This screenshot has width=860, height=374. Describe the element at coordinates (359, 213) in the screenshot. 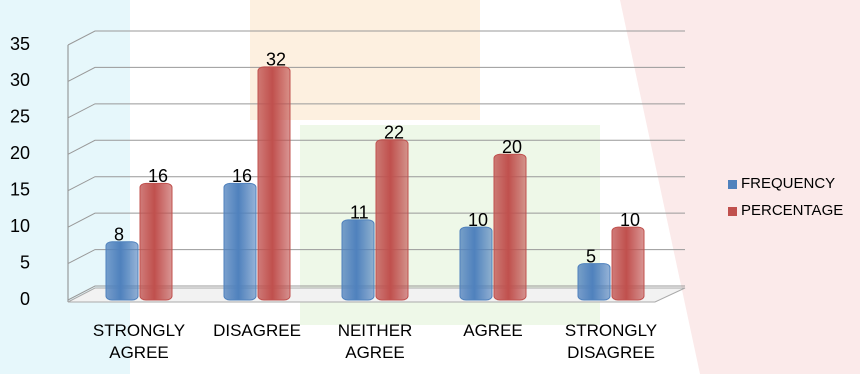

I see `data-label: 11` at that location.